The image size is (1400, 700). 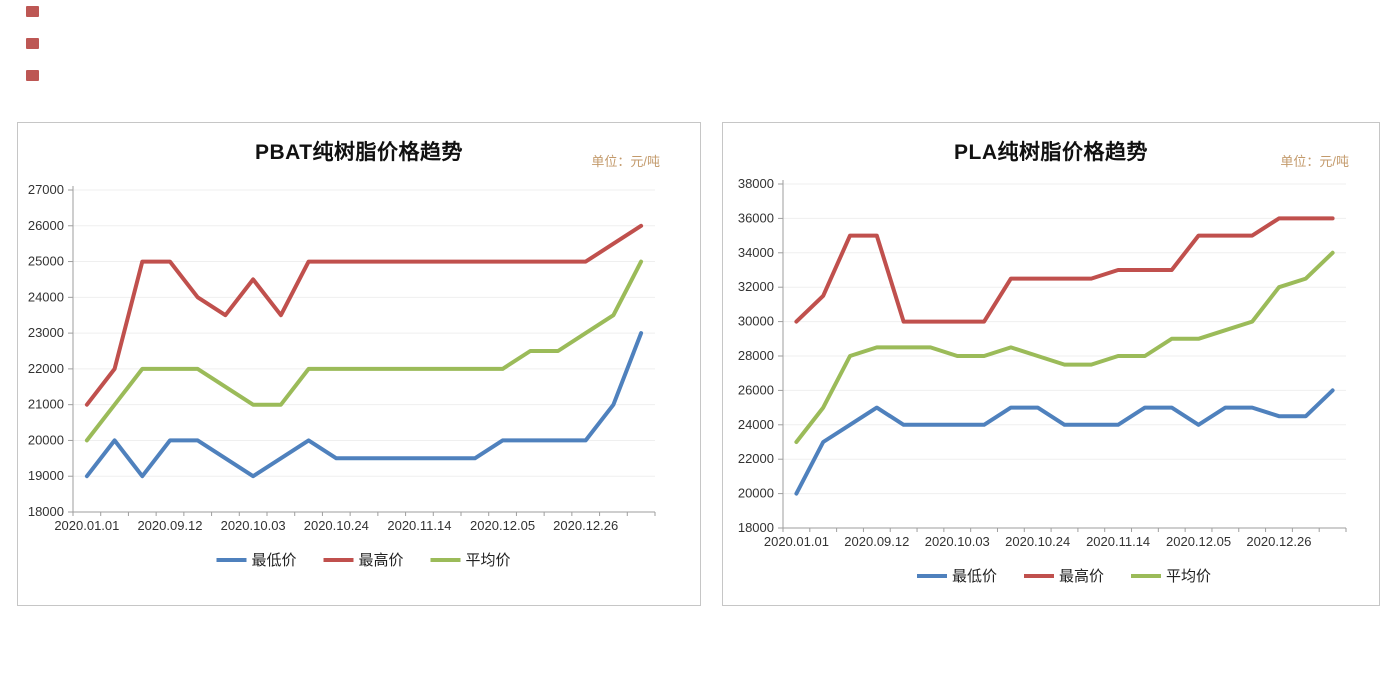 I want to click on chart-title-pbat: PBAT纯树脂价格趋势, so click(x=359, y=152).